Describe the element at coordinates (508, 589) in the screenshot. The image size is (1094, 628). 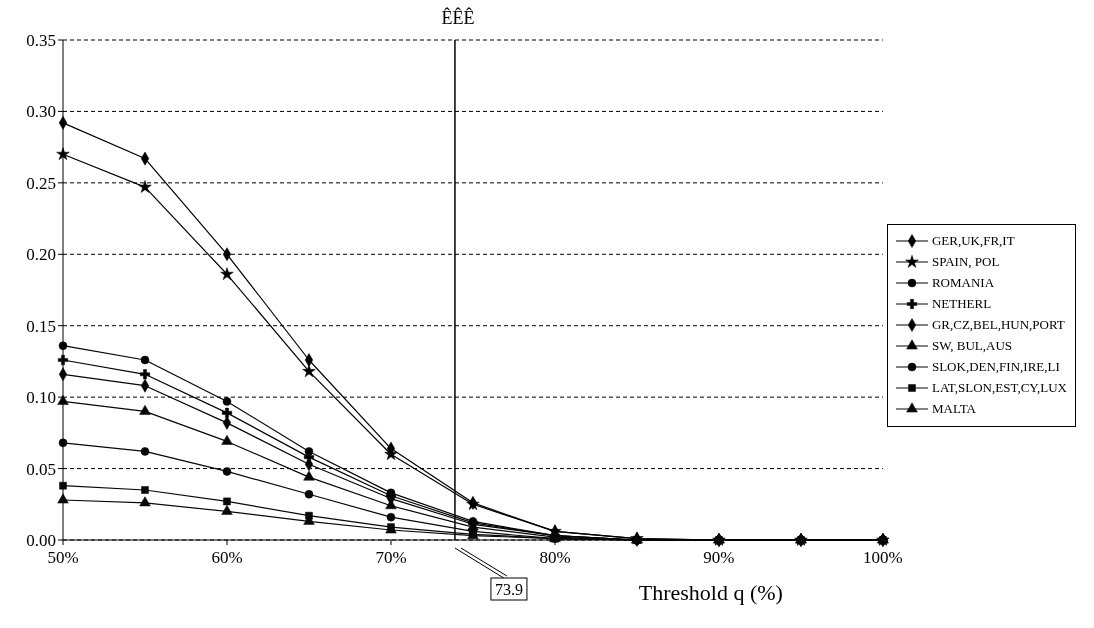
I see `ref-line-label: 73.9` at that location.